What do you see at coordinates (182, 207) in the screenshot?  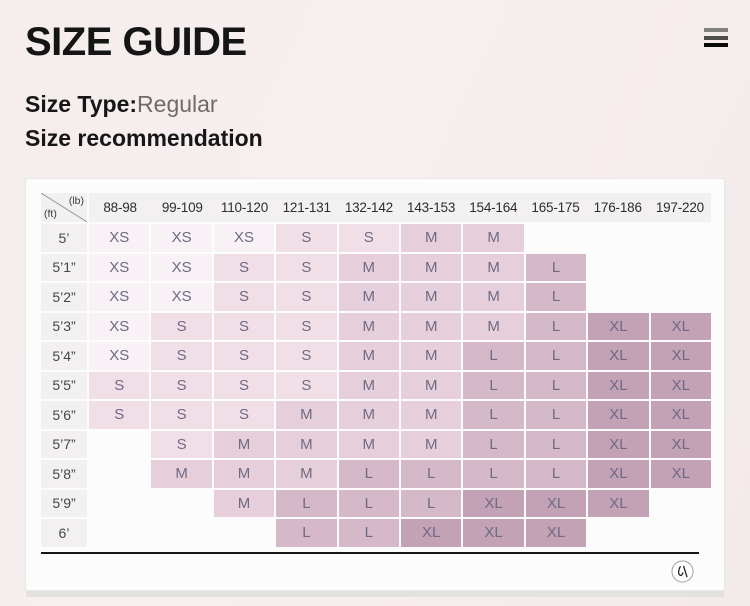 I see `weight-column-header: 99-109` at bounding box center [182, 207].